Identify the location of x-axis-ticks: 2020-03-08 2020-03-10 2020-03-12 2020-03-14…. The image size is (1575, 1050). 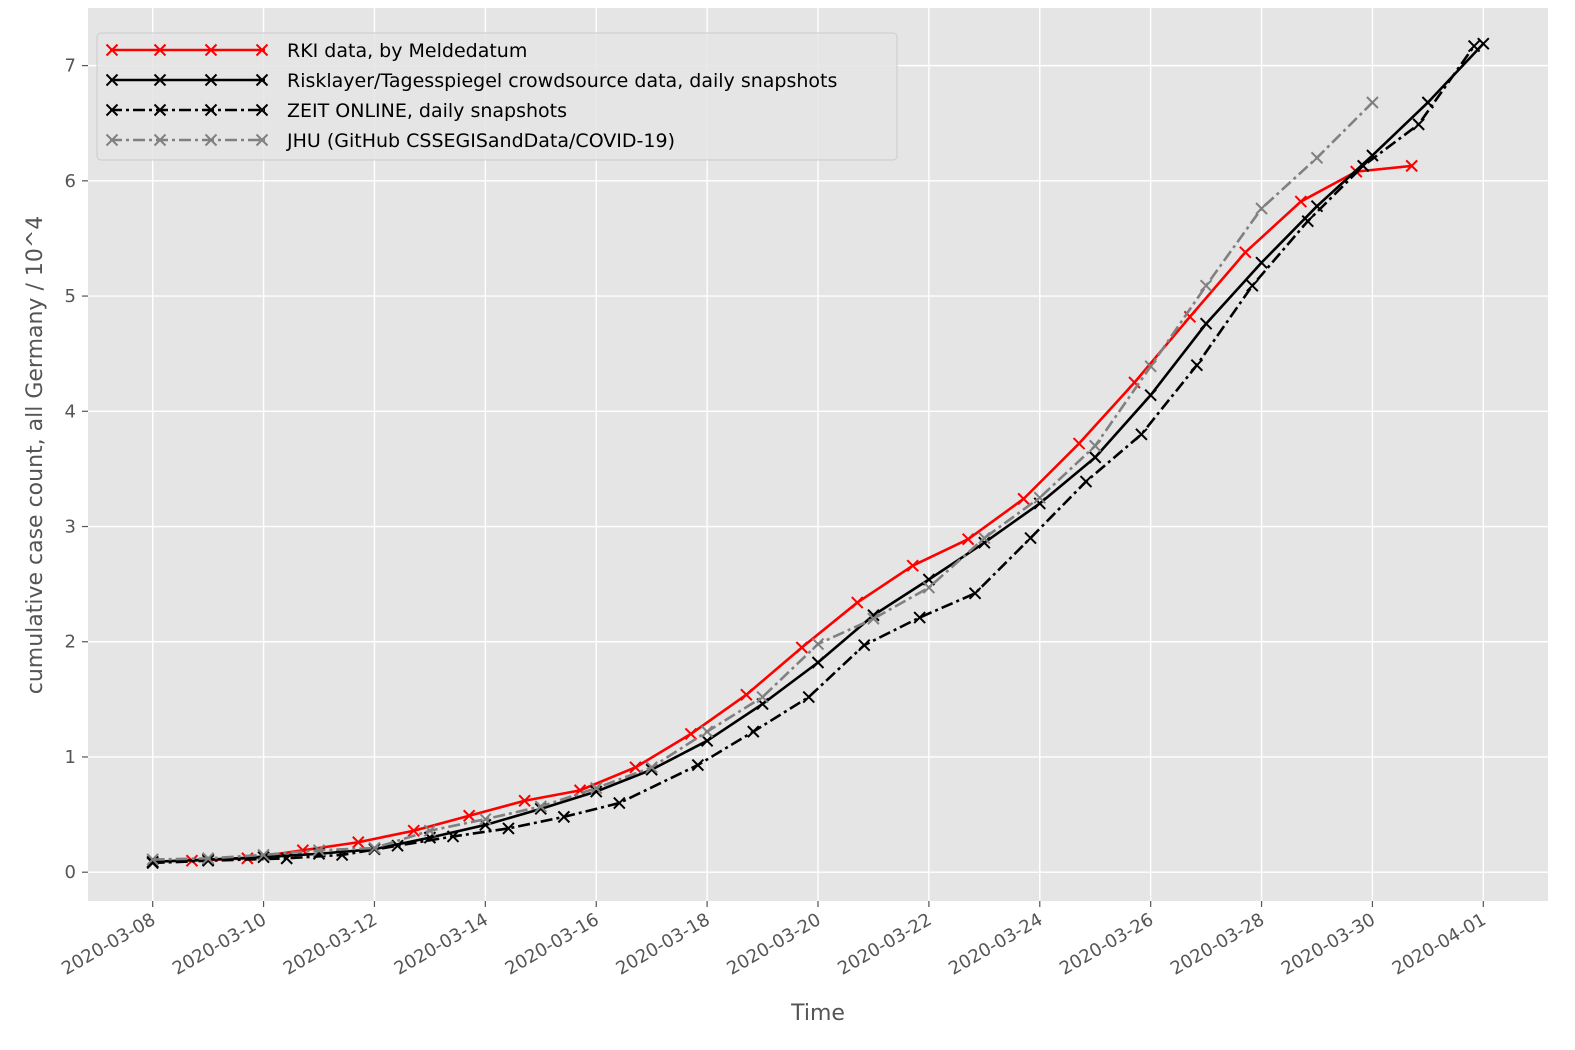
(774, 940).